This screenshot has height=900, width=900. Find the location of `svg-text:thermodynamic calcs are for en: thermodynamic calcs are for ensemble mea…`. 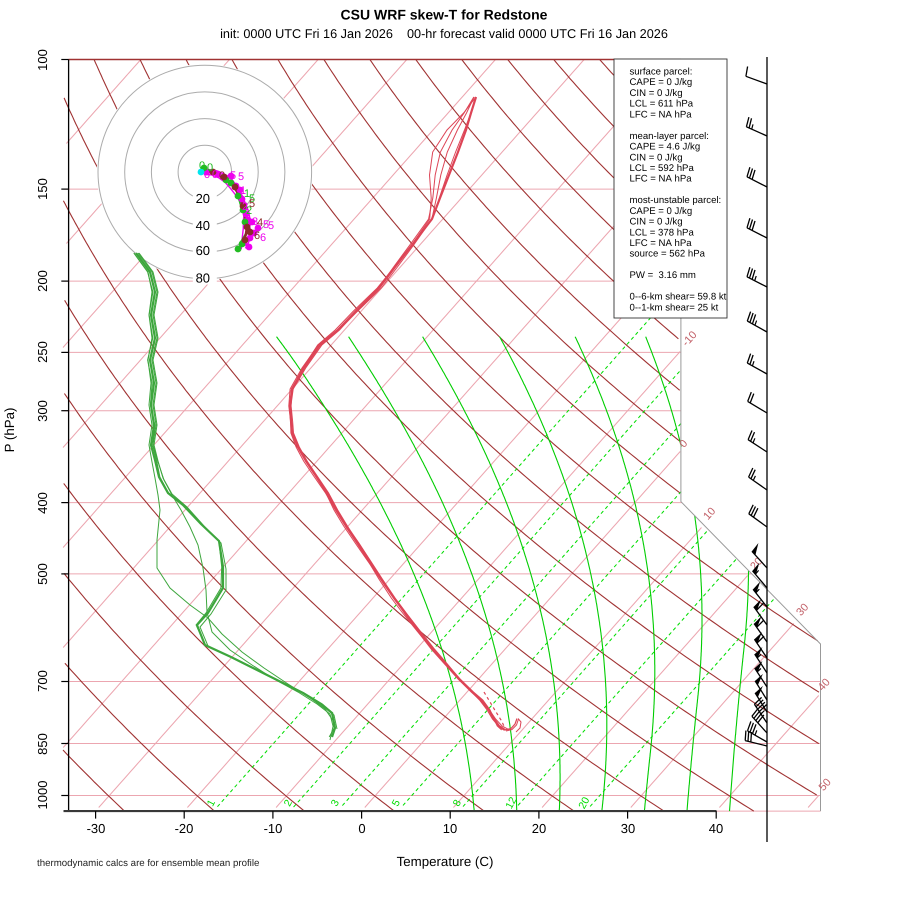

svg-text:thermodynamic calcs are for en: thermodynamic calcs are for ensemble mea… is located at coordinates (148, 863).